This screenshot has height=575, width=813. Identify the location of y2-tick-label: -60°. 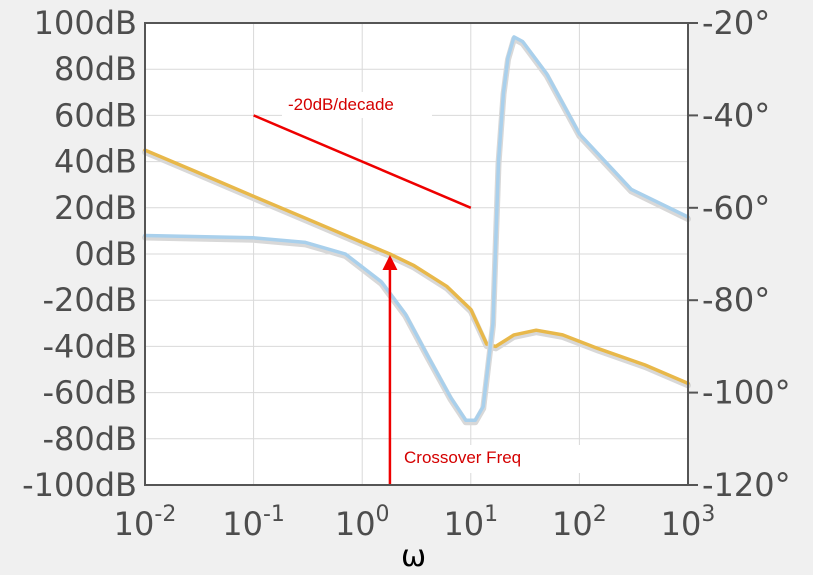
(736, 208).